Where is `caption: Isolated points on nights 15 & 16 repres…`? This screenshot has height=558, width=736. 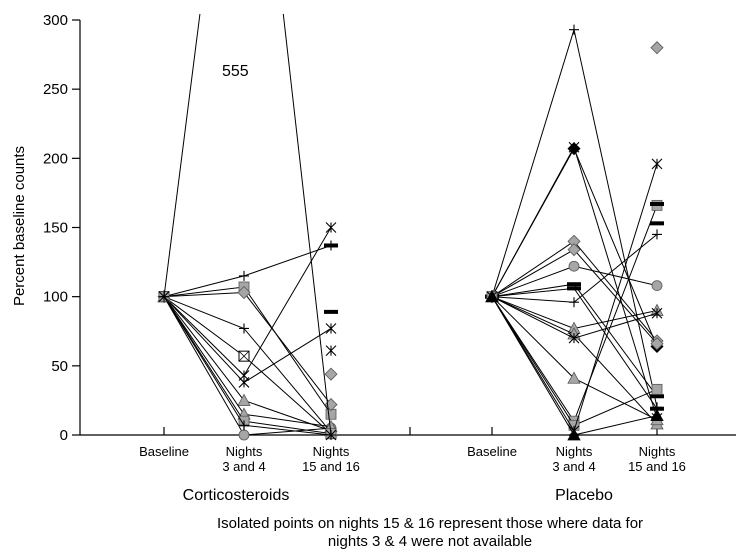 caption: Isolated points on nights 15 & 16 repres… is located at coordinates (430, 532).